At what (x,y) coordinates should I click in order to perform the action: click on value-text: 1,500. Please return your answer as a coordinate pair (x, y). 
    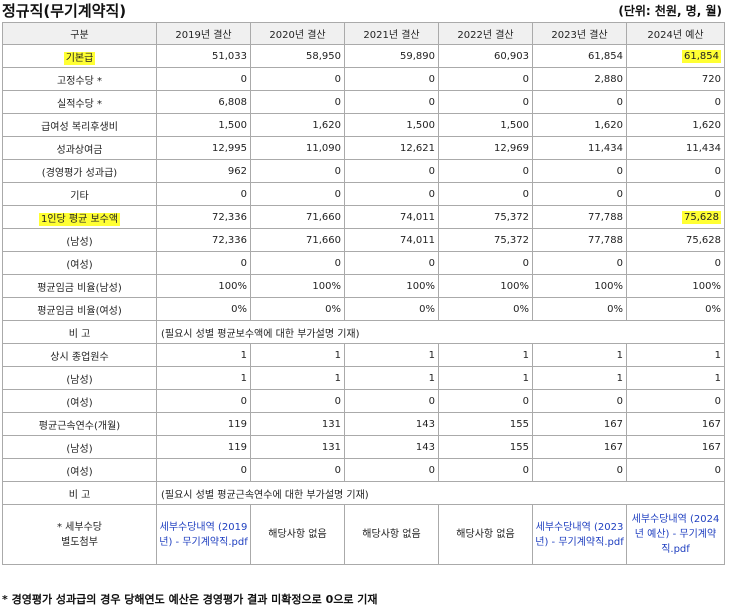
    Looking at the image, I should click on (232, 125).